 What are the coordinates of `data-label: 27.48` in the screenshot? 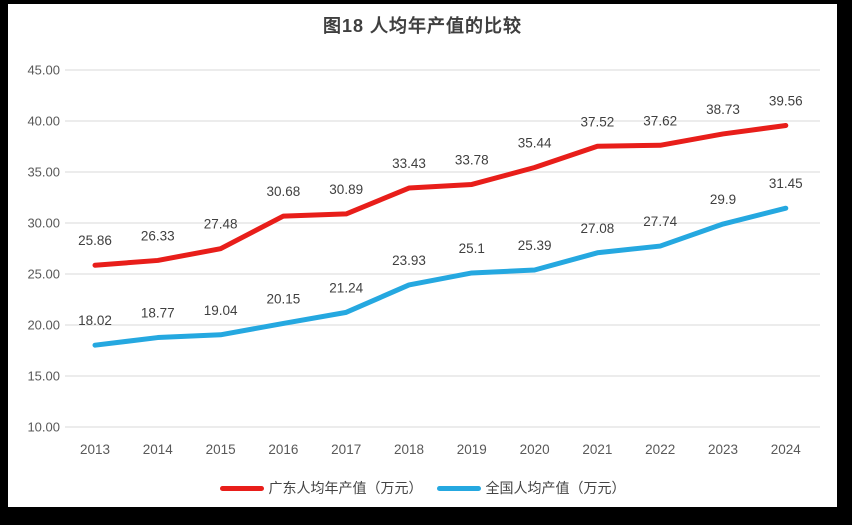 It's located at (221, 224).